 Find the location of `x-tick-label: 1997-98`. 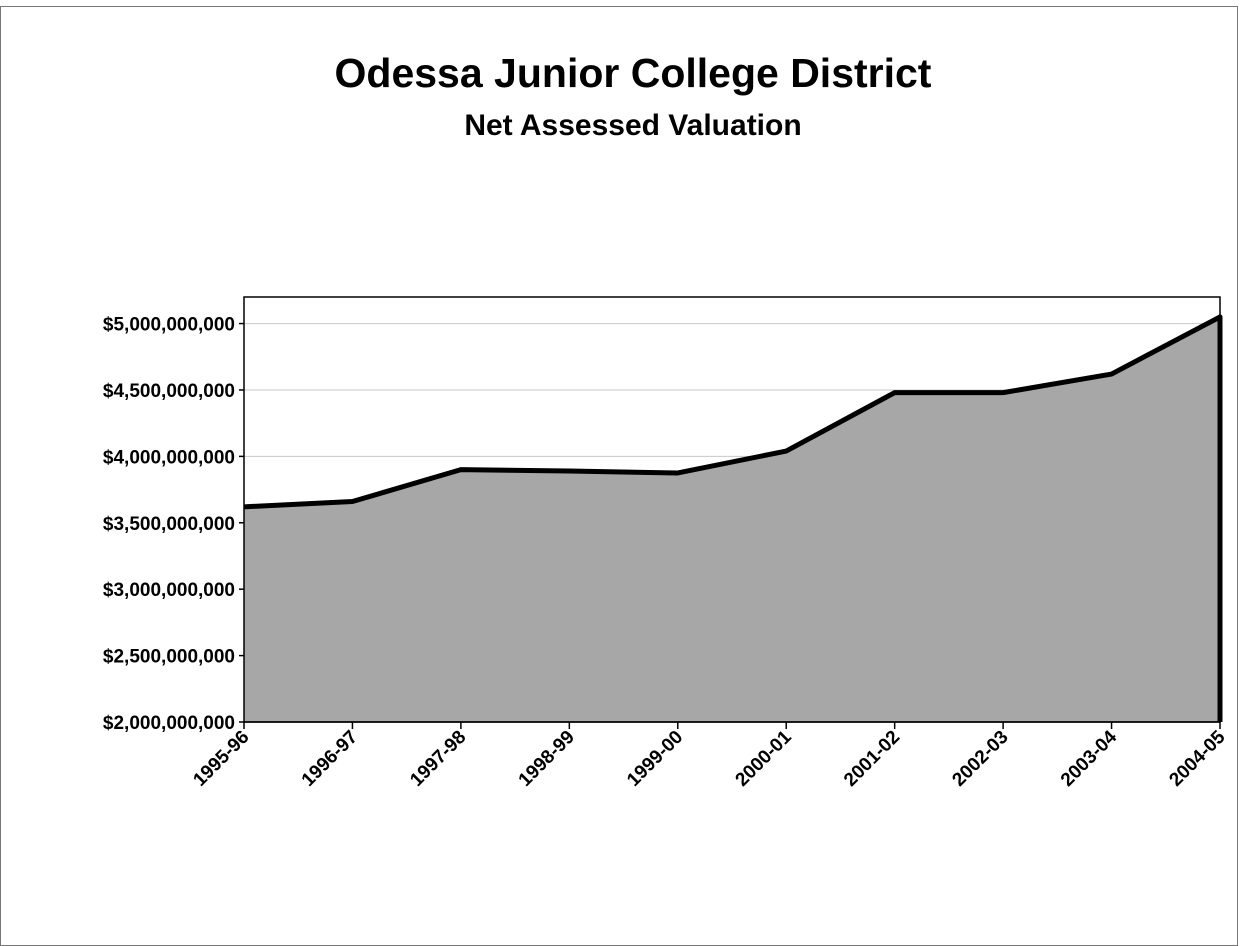

x-tick-label: 1997-98 is located at coordinates (438, 759).